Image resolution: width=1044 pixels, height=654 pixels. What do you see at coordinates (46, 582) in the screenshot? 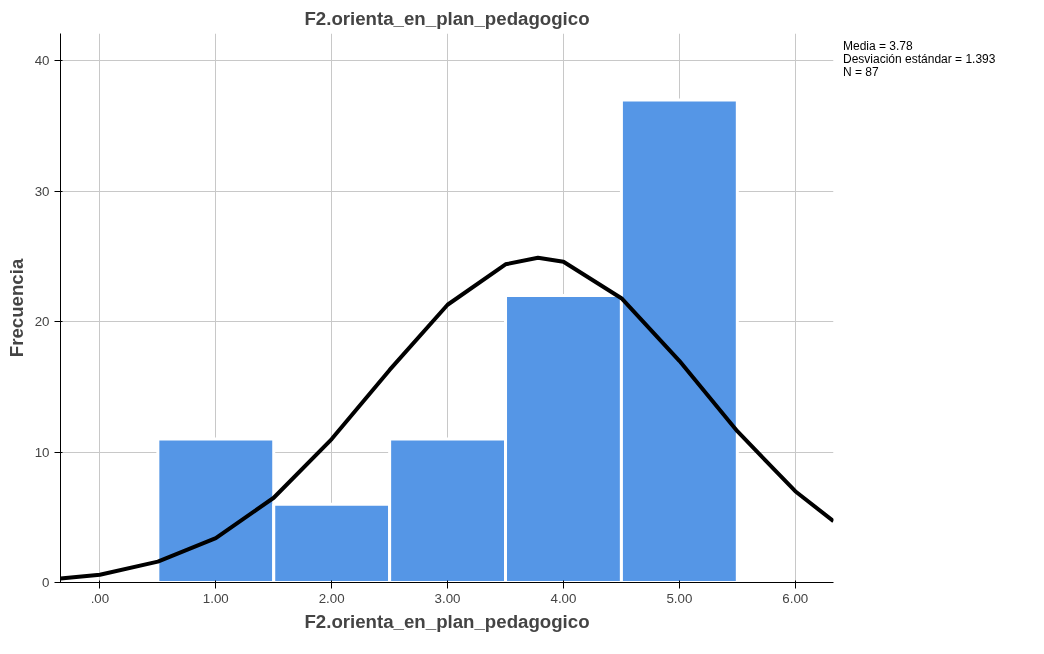
I see `y-tick-label: 0` at bounding box center [46, 582].